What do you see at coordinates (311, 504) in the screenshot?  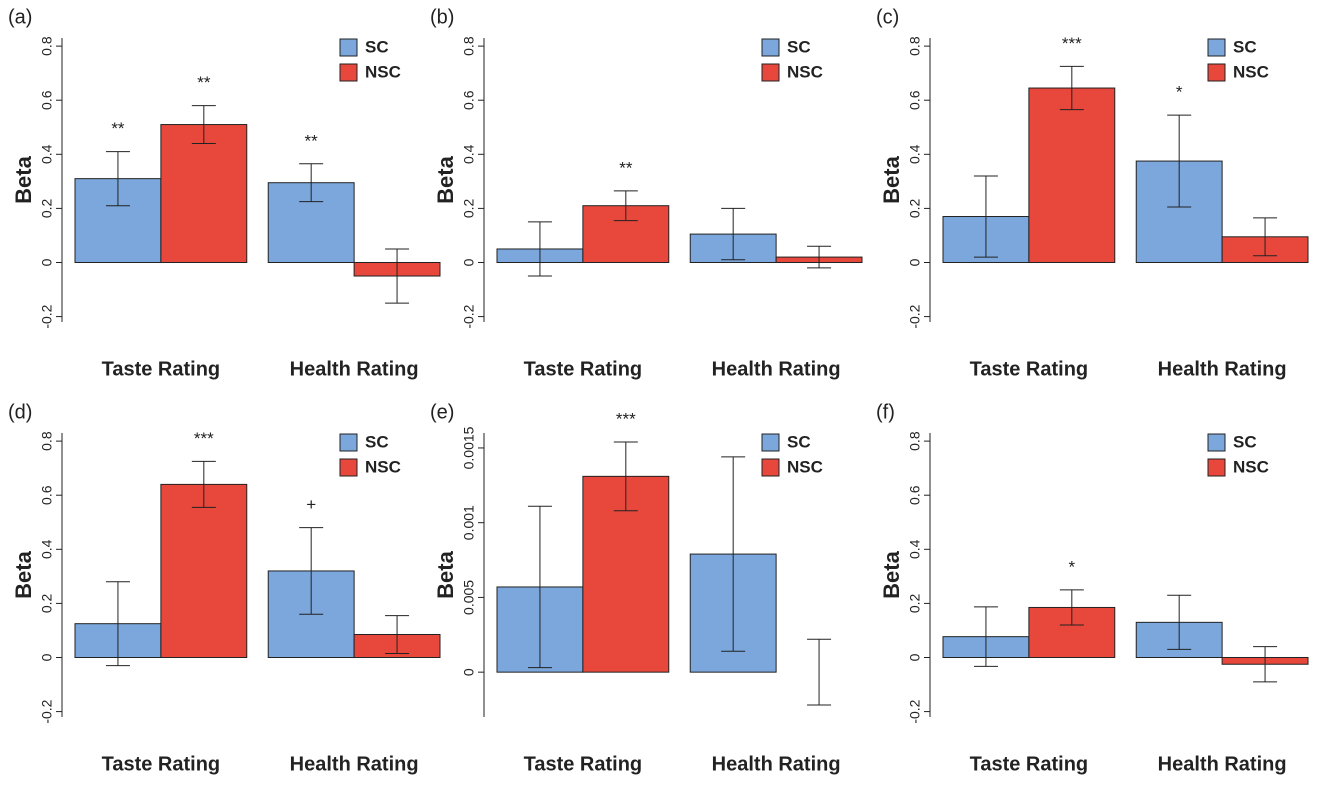 I see `significance-label: +` at bounding box center [311, 504].